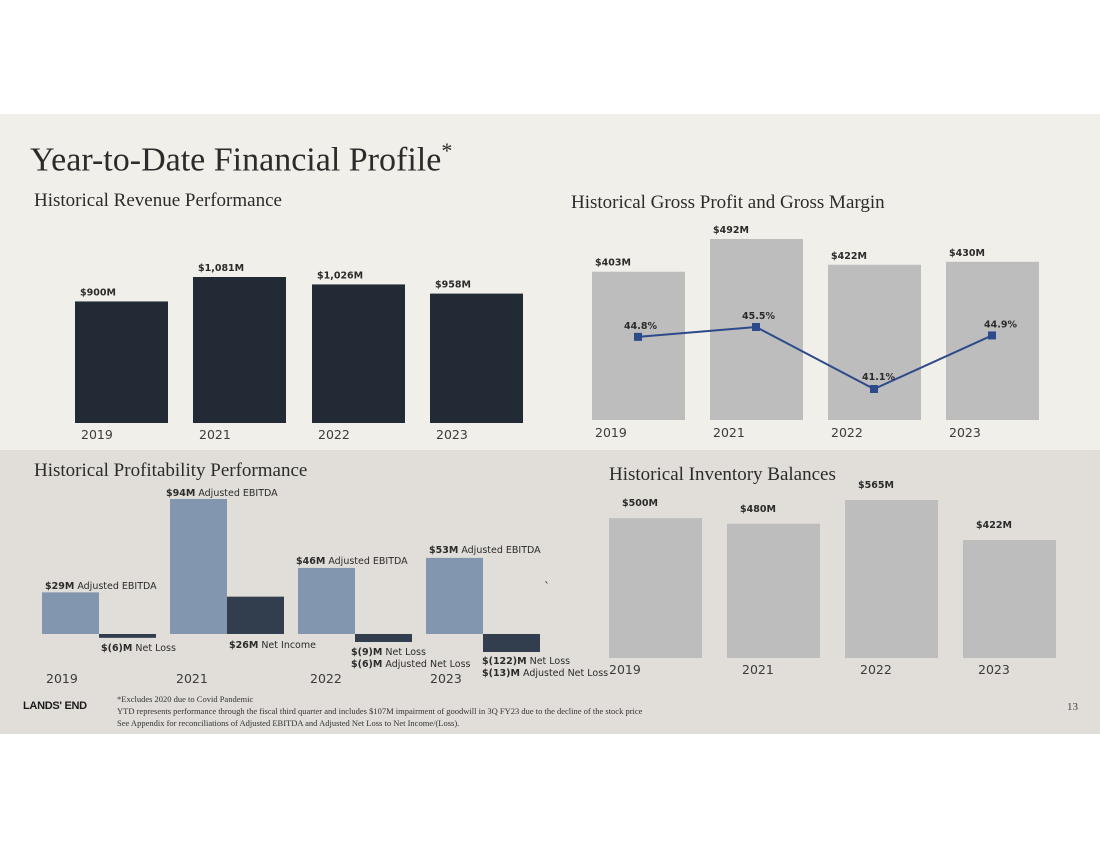  I want to click on profitability-tick-2021: 2021, so click(192, 678).